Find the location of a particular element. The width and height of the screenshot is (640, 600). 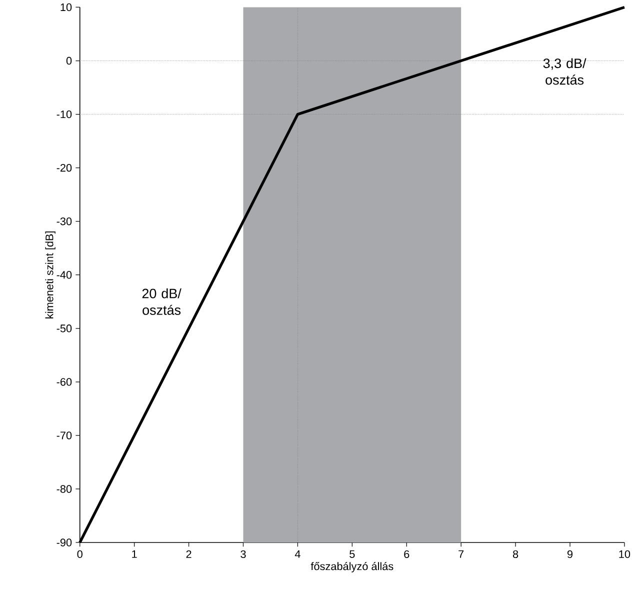

x-tick-label: 8 is located at coordinates (515, 554).